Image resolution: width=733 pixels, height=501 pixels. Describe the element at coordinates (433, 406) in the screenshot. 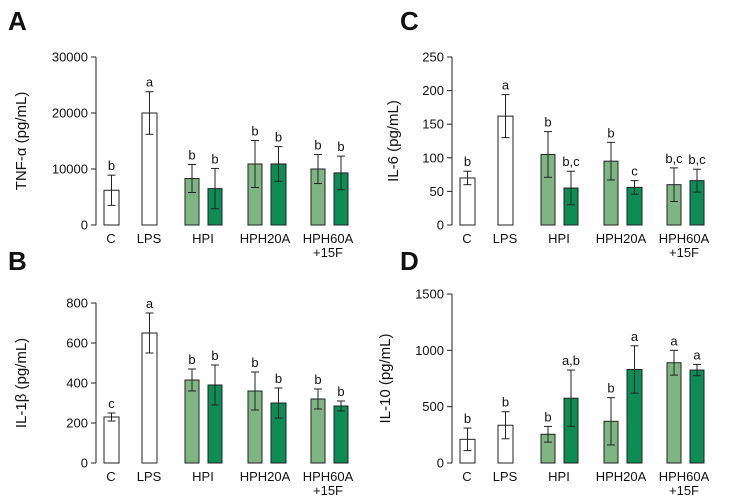

I see `y-tick-label: 500` at that location.